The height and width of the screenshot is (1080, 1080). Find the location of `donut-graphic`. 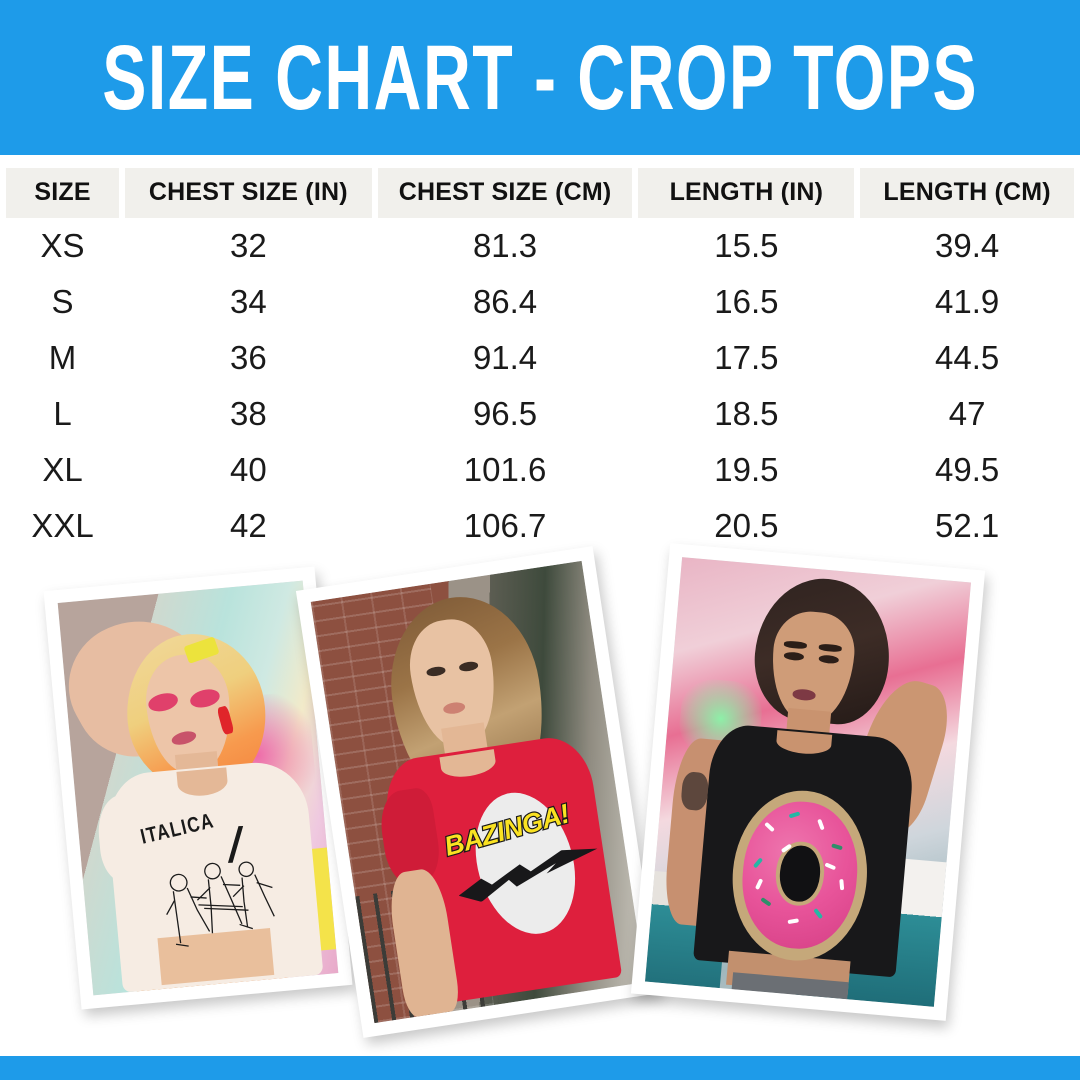

donut-graphic is located at coordinates (799, 875).